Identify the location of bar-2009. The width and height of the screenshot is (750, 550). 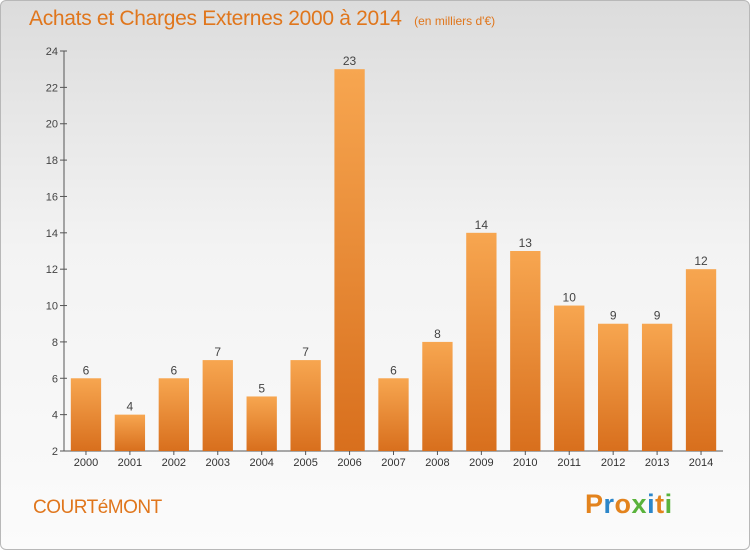
(481, 341).